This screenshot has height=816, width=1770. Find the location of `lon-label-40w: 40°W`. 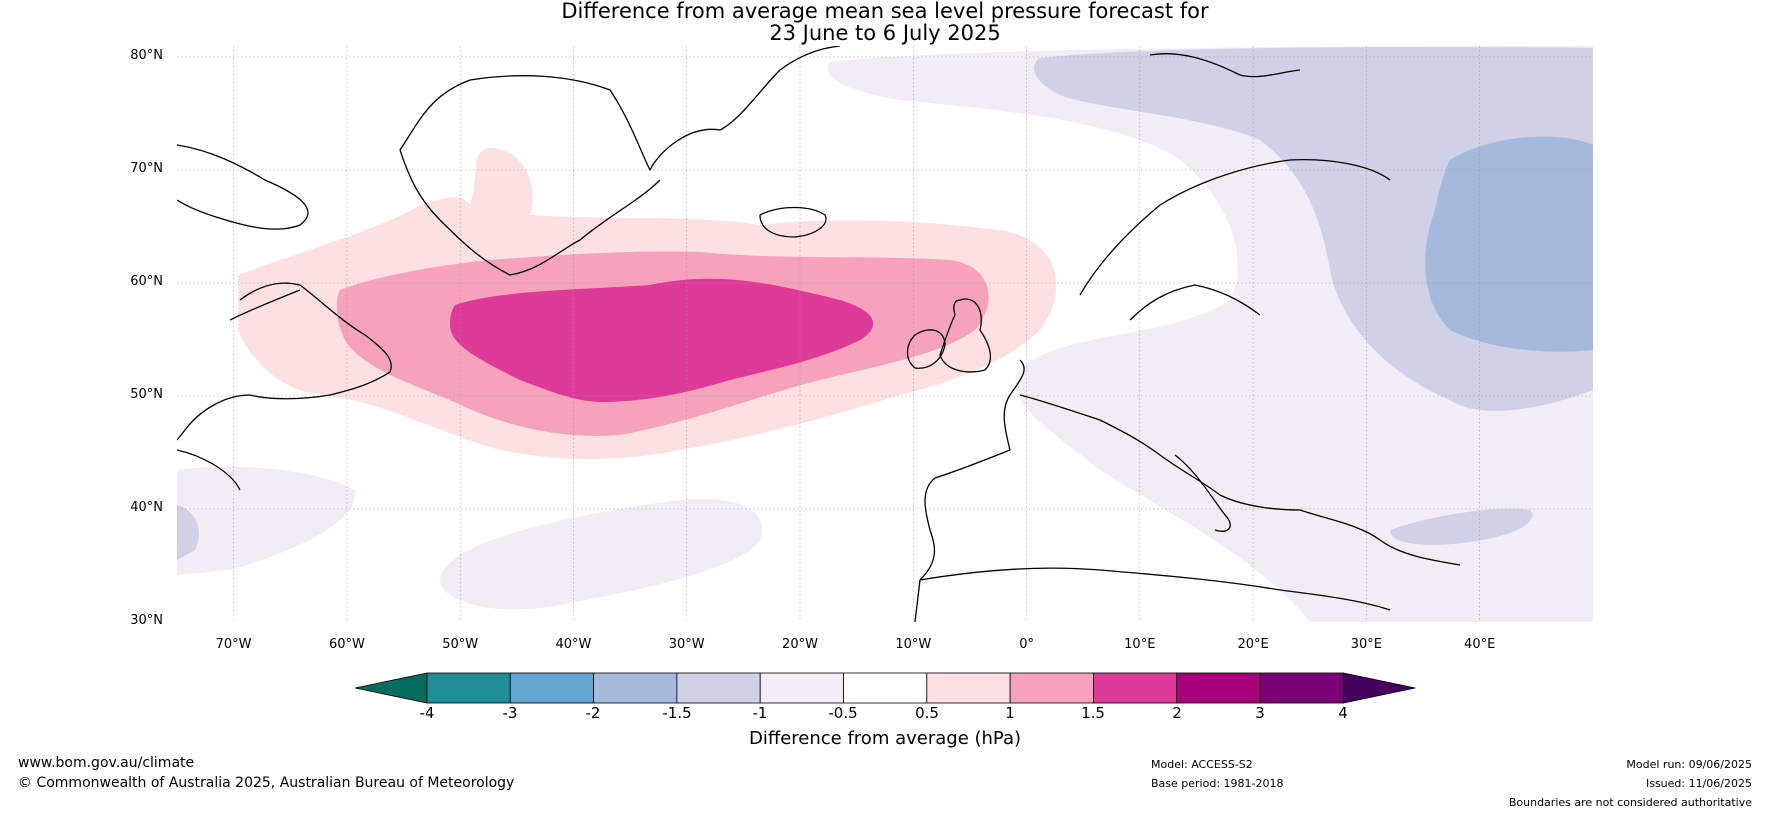

lon-label-40w: 40°W is located at coordinates (573, 644).